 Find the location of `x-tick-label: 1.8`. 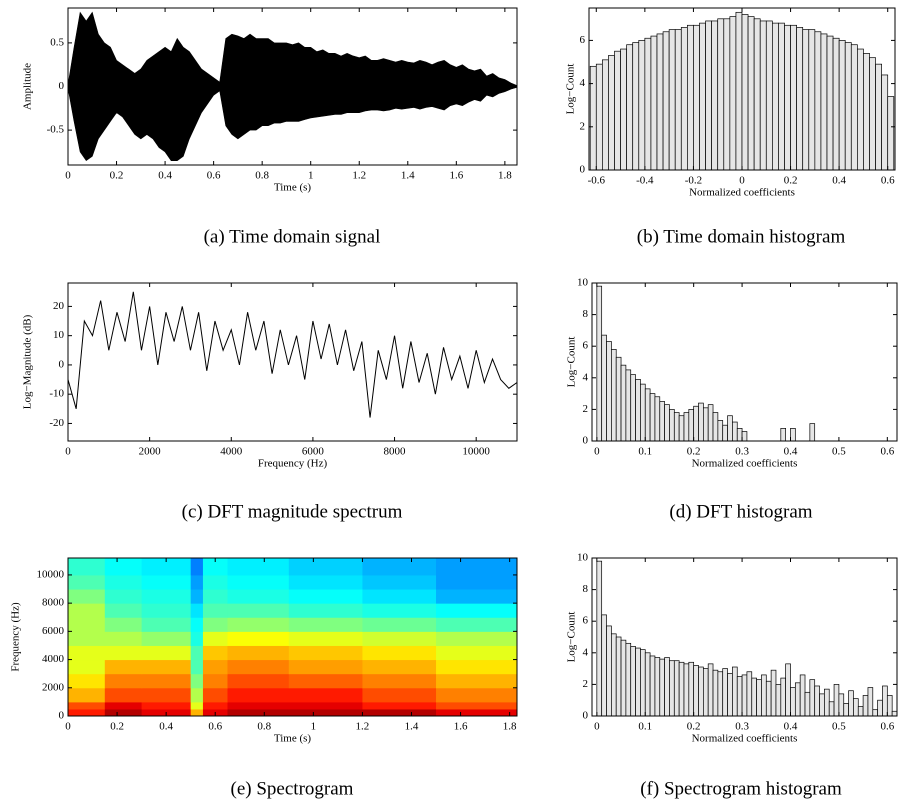

x-tick-label: 1.8 is located at coordinates (510, 727).